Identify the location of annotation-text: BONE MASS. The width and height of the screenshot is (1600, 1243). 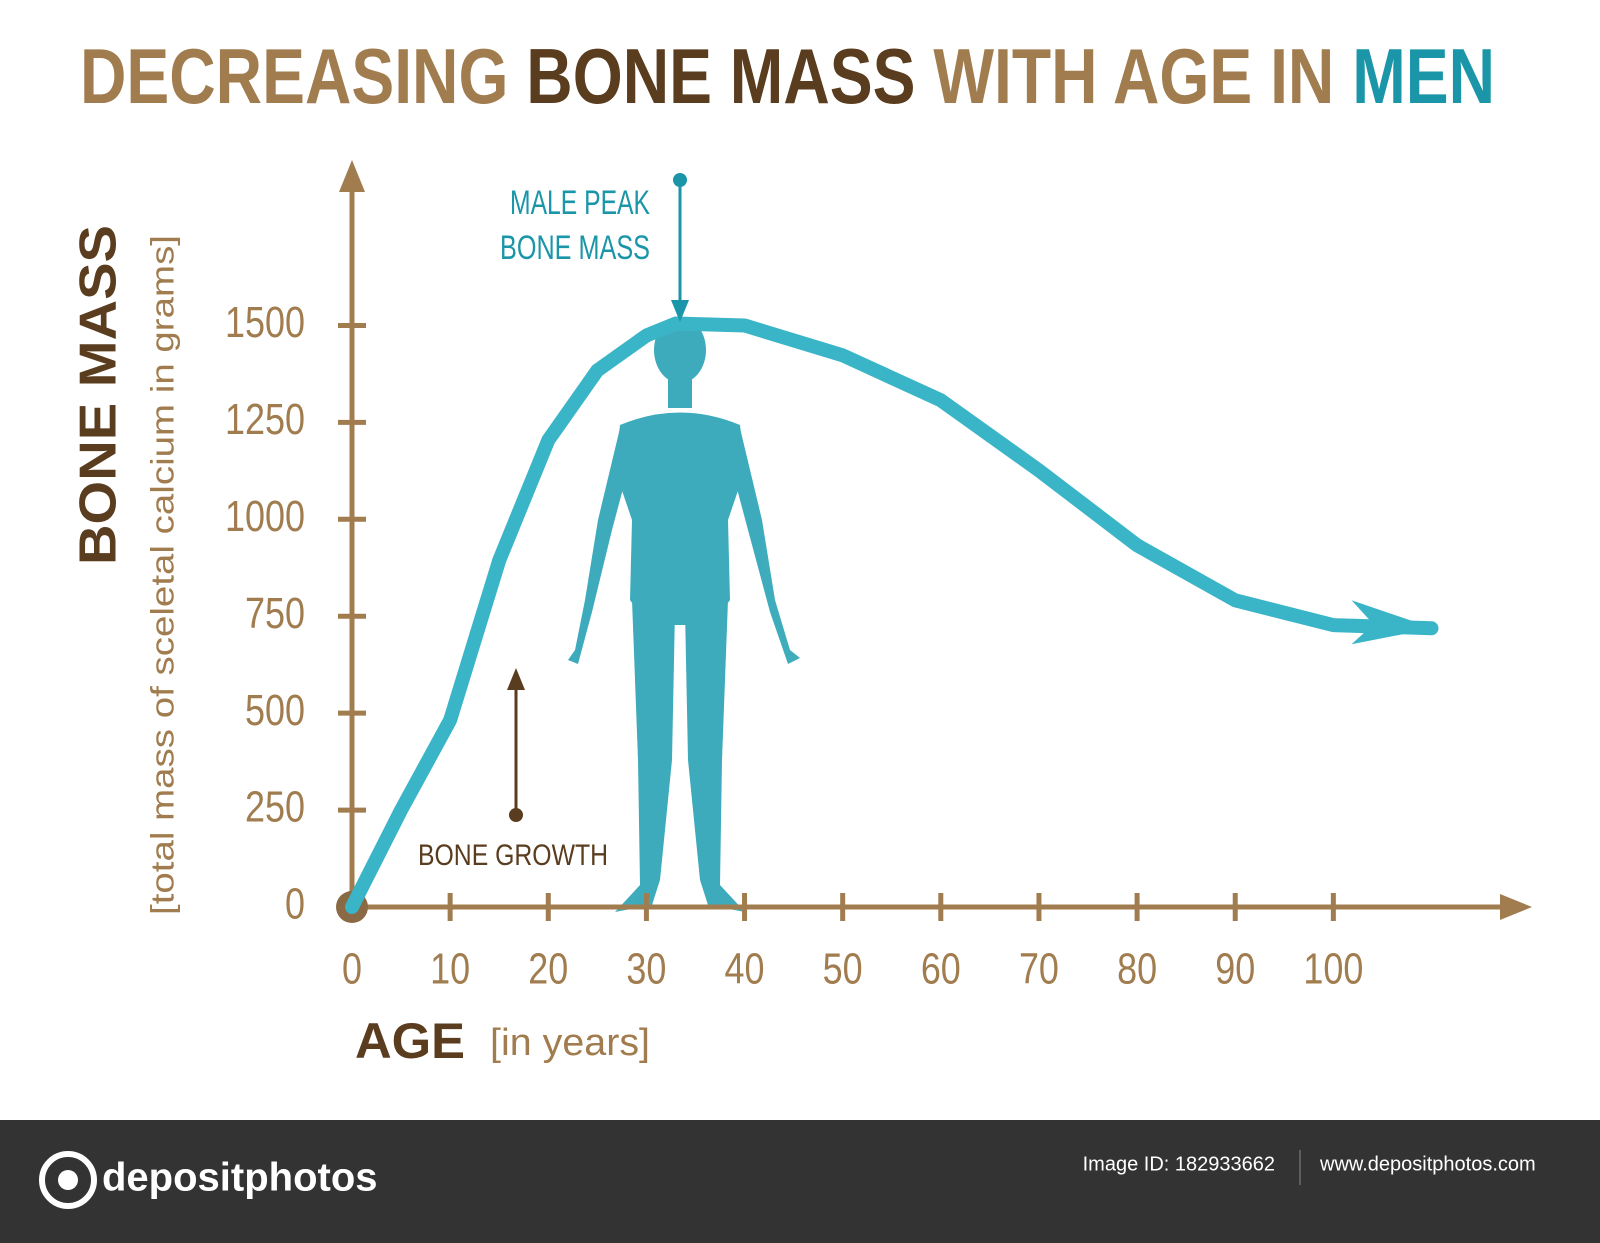
(575, 248).